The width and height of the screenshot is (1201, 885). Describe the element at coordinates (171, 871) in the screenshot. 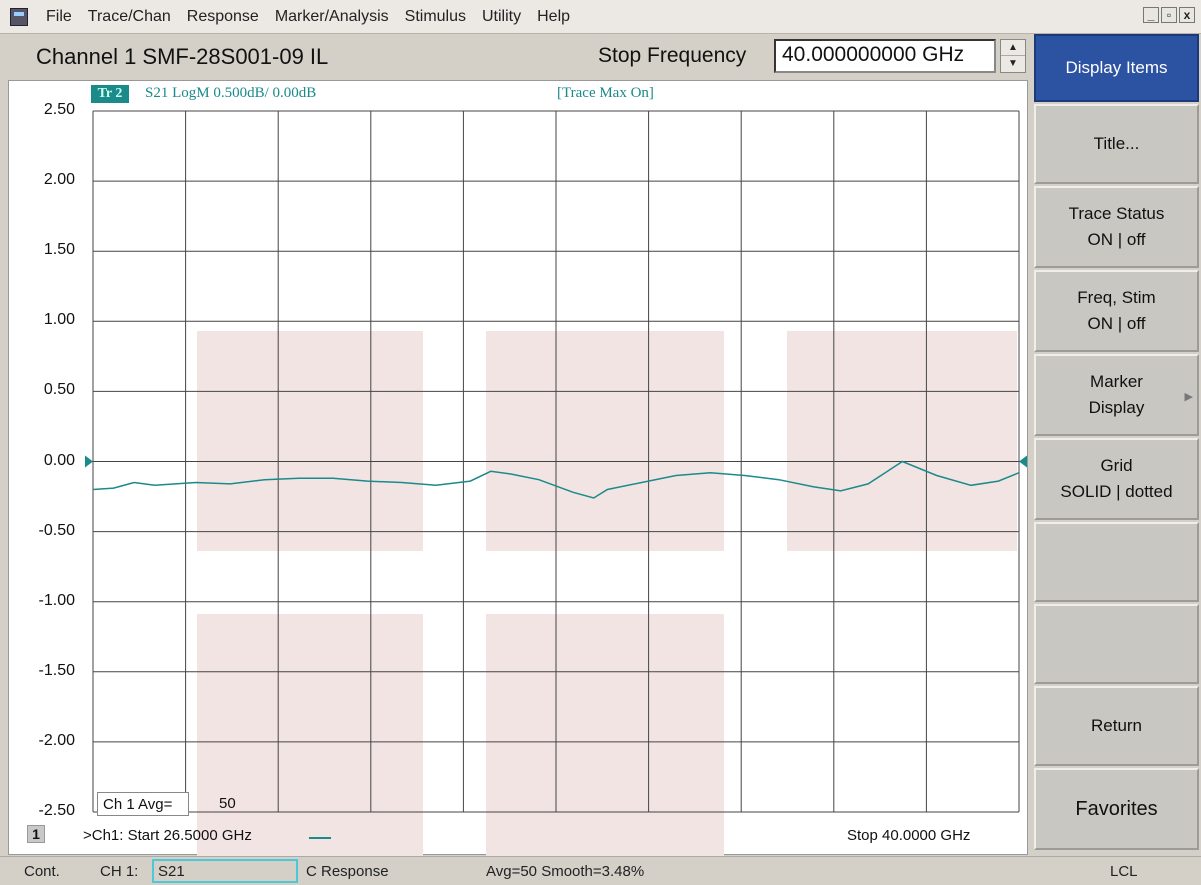

I see `status-param-text: S21` at that location.